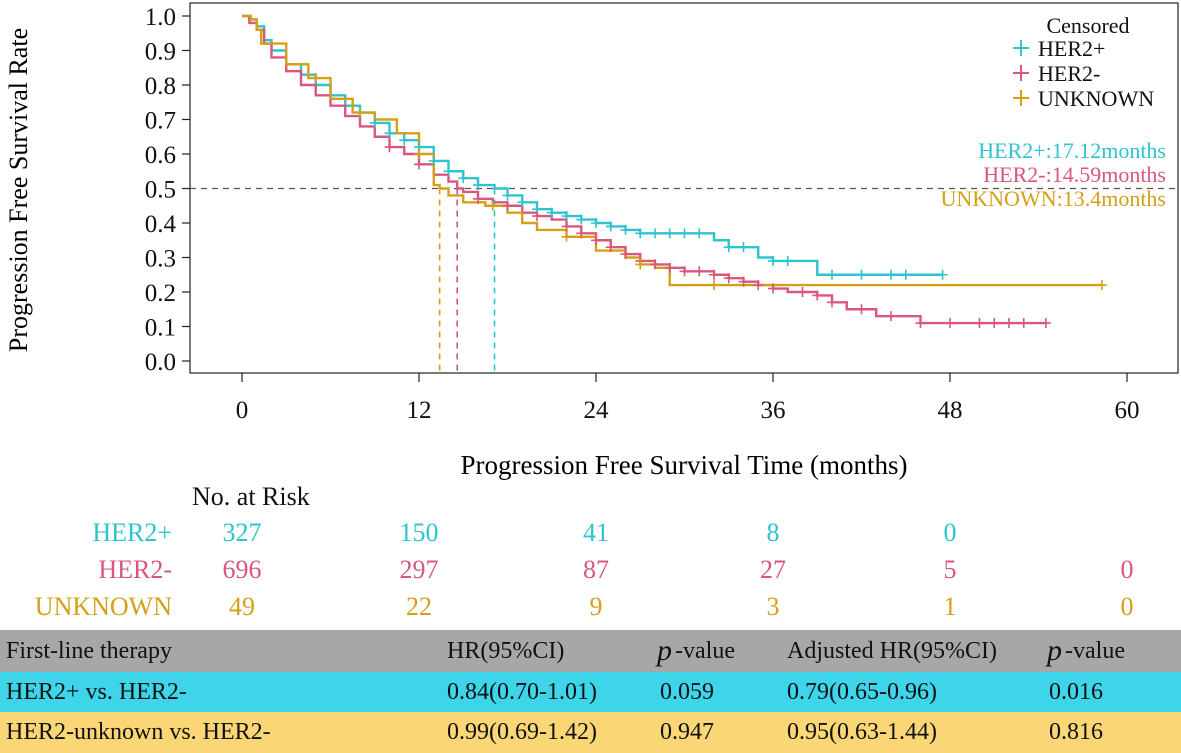 Image resolution: width=1181 pixels, height=753 pixels. I want to click on row-adjusted-p: 0.816, so click(1076, 732).